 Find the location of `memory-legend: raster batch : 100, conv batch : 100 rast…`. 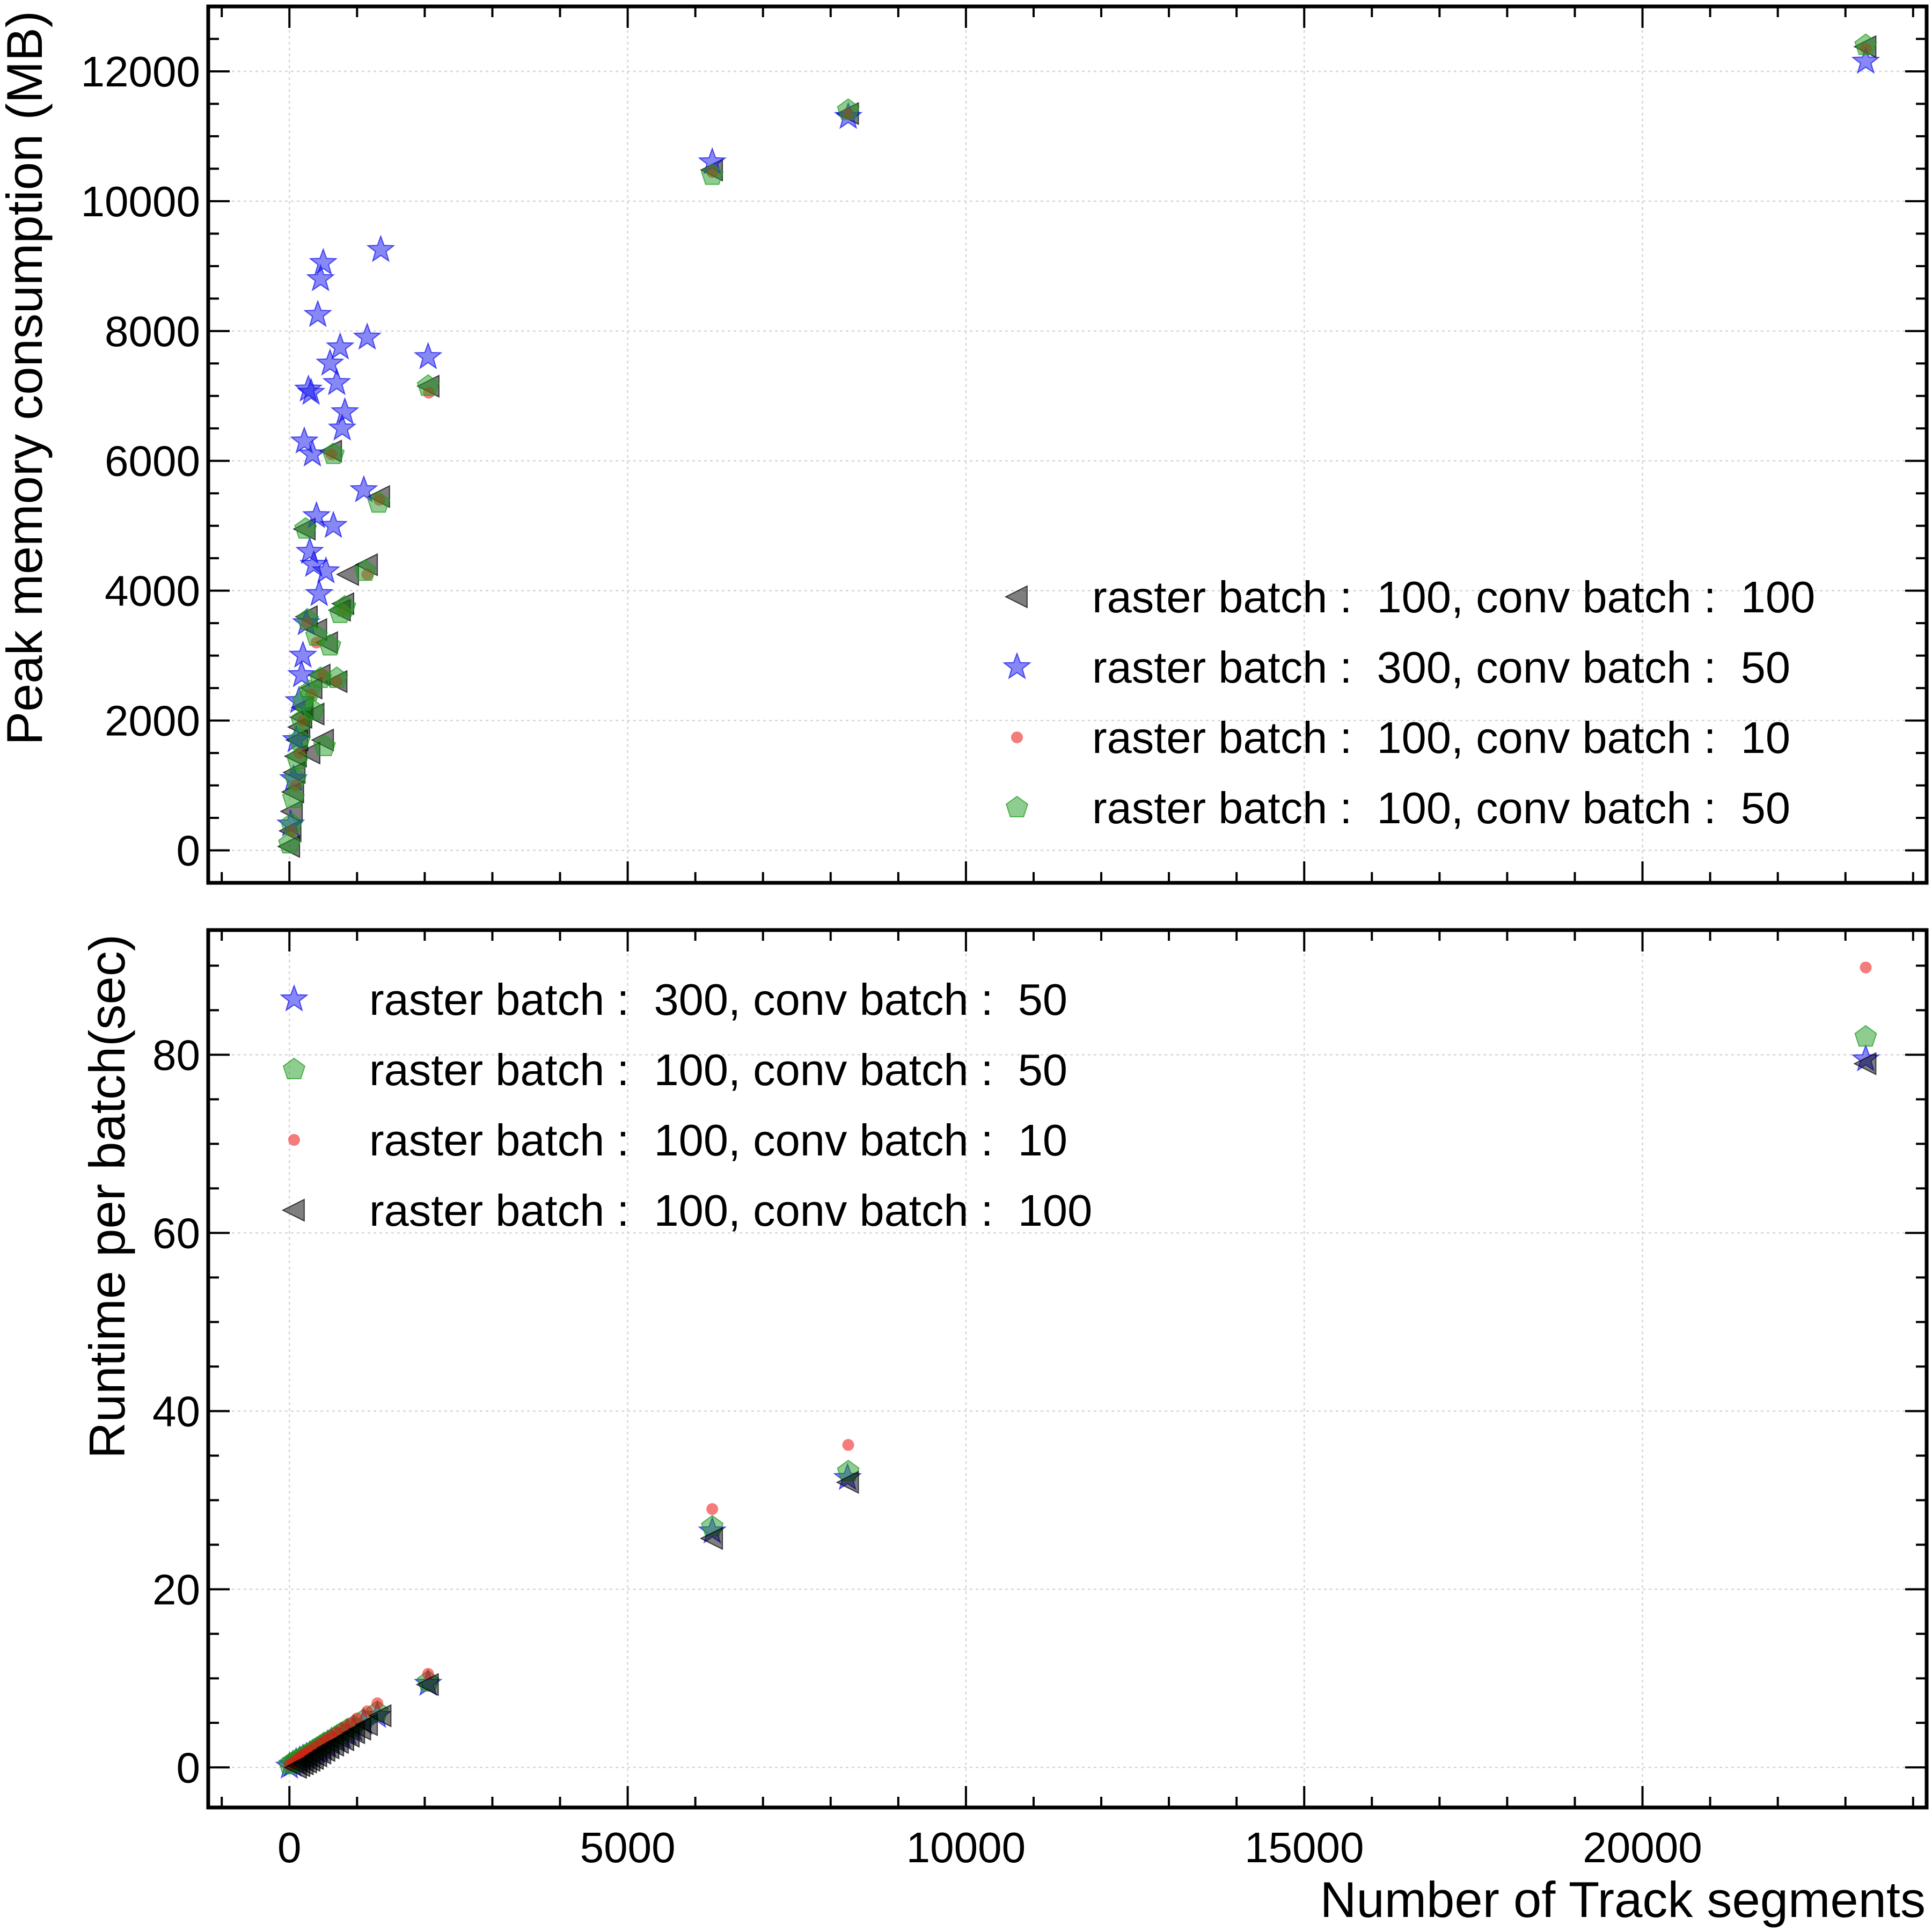

memory-legend: raster batch : 100, conv batch : 100 rast… is located at coordinates (1408, 702).